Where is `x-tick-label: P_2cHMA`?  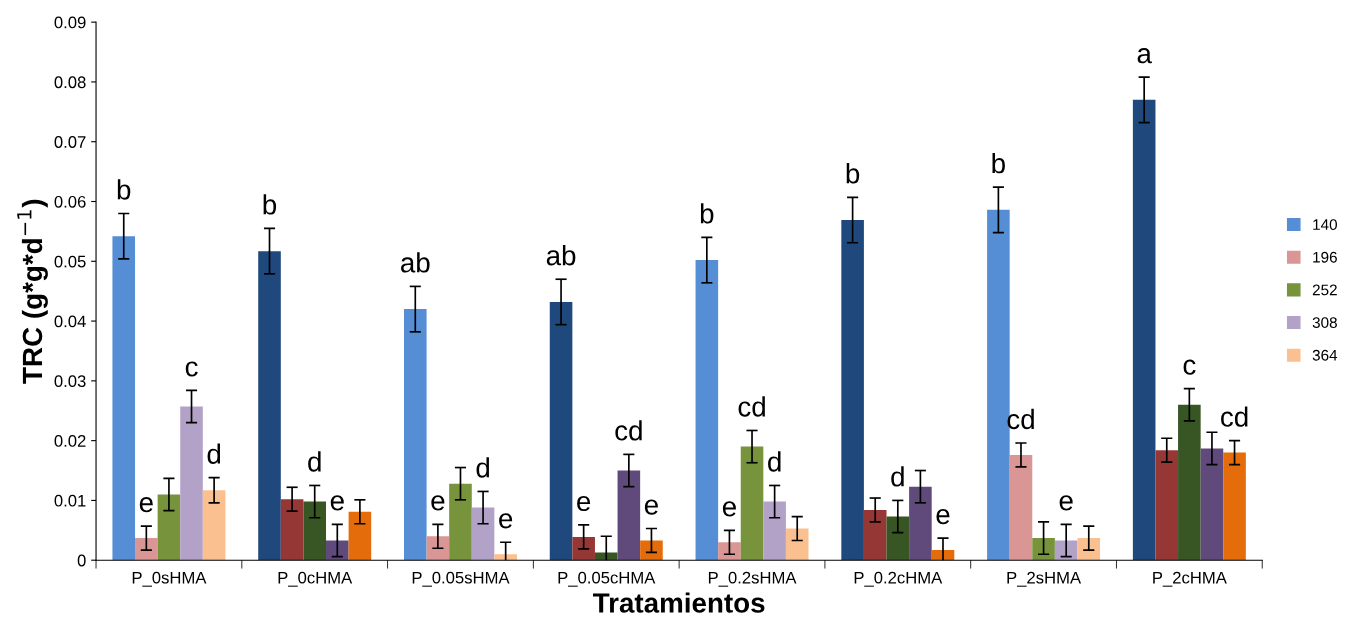
x-tick-label: P_2cHMA is located at coordinates (1190, 579).